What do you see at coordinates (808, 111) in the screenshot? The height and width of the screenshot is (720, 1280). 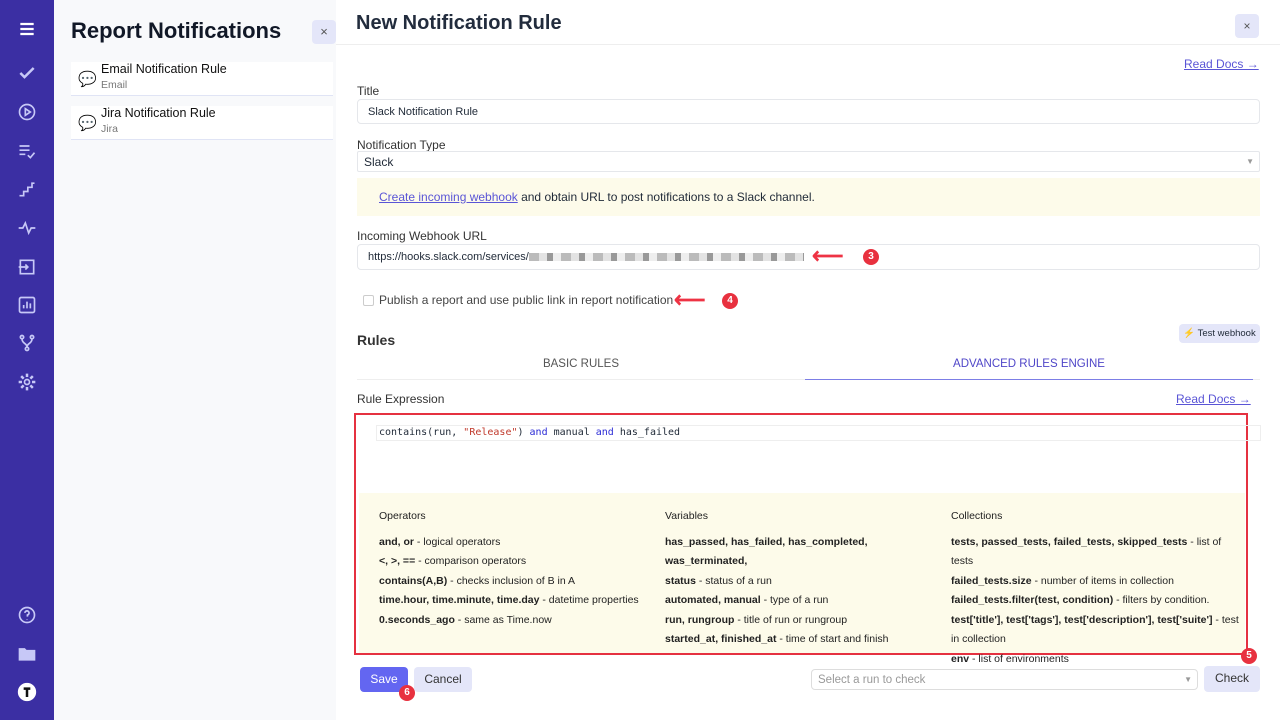 I see `title-input: Slack Notification Rule` at bounding box center [808, 111].